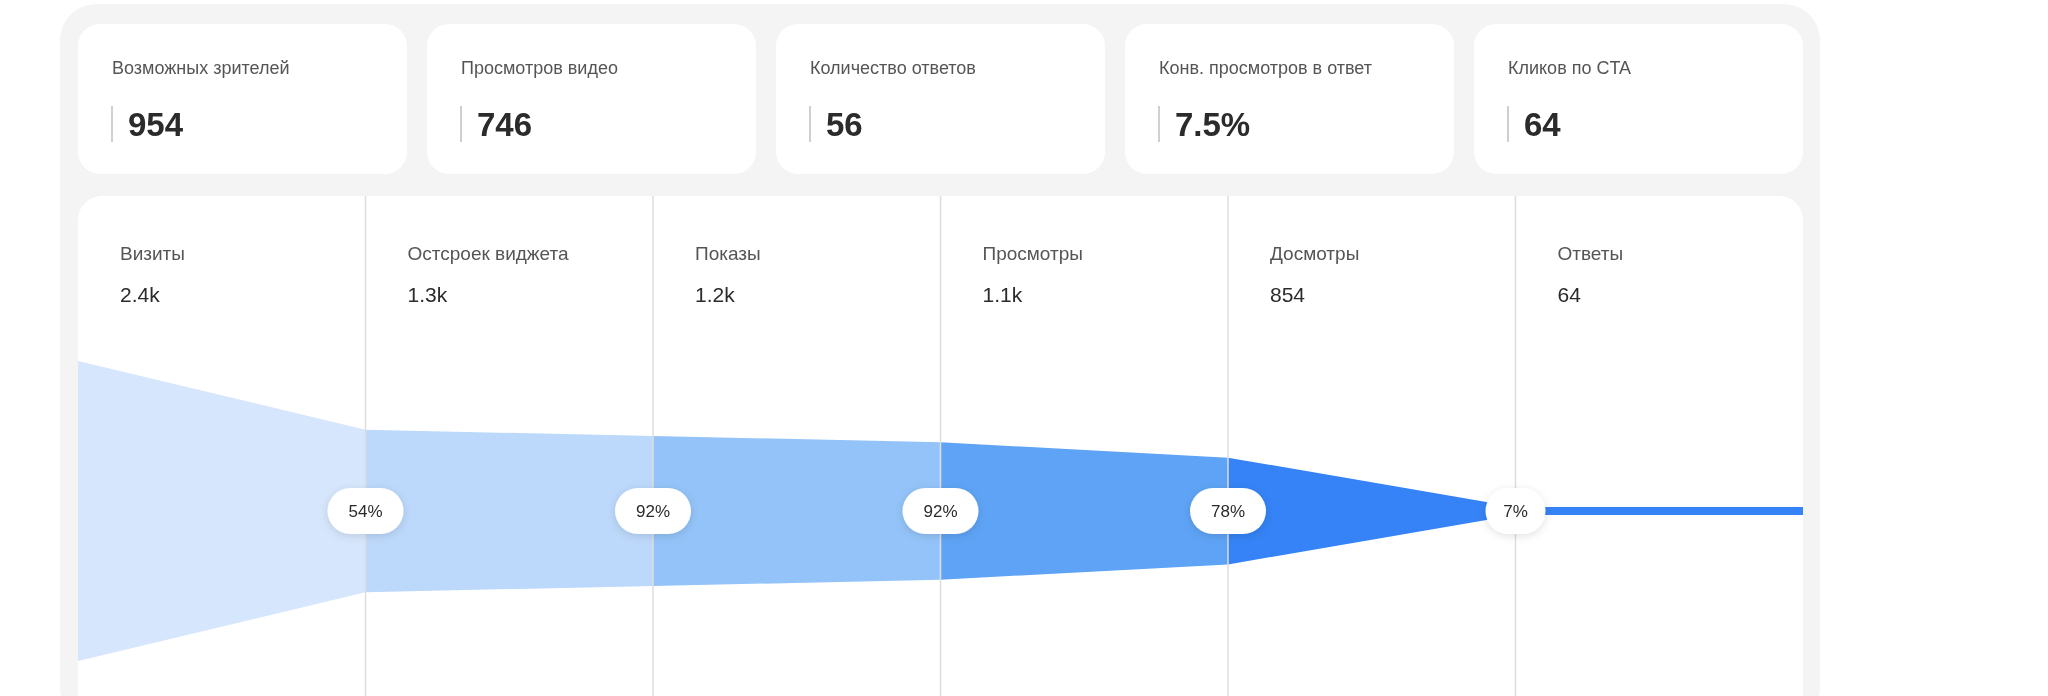  Describe the element at coordinates (140, 294) in the screenshot. I see `data-label: 2.4k` at that location.